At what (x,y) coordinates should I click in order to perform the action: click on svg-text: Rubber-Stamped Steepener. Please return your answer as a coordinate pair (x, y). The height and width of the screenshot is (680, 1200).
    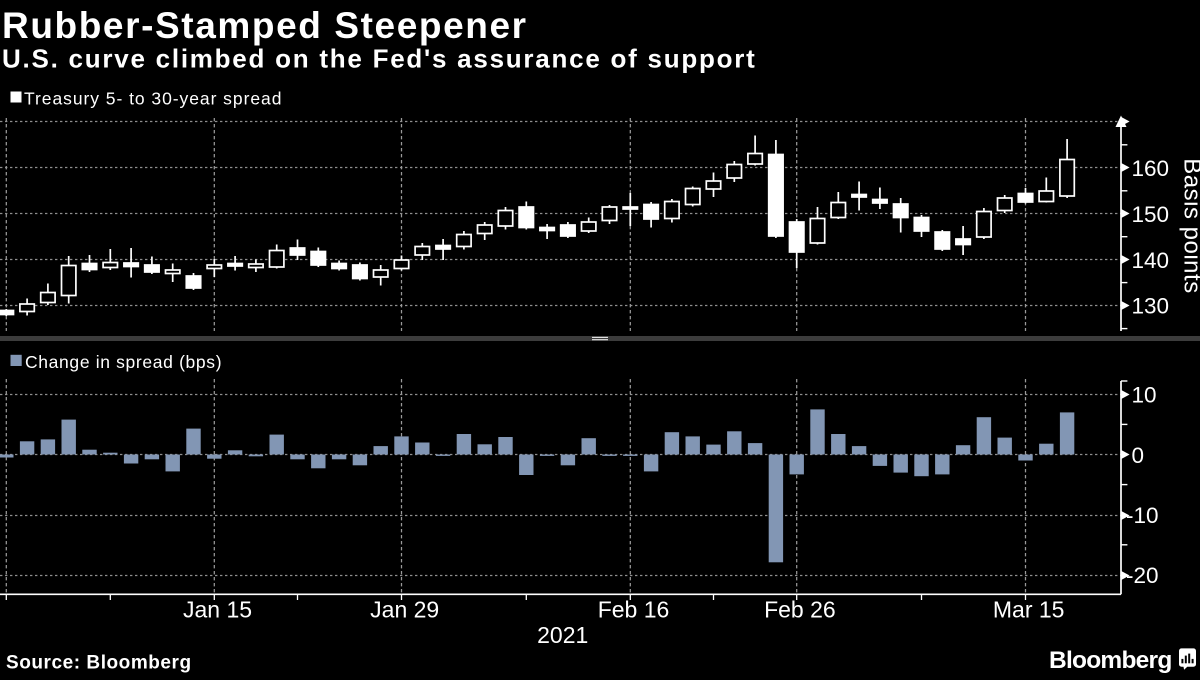
    Looking at the image, I should click on (265, 25).